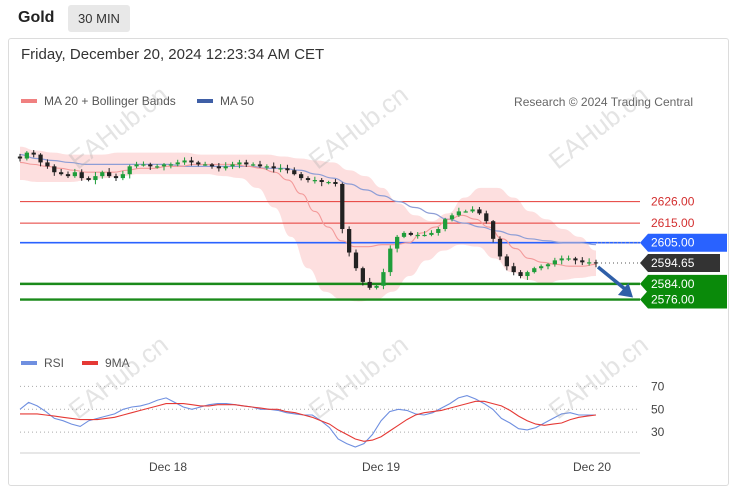 The image size is (735, 491). I want to click on legend-ma50: MA 50, so click(225, 101).